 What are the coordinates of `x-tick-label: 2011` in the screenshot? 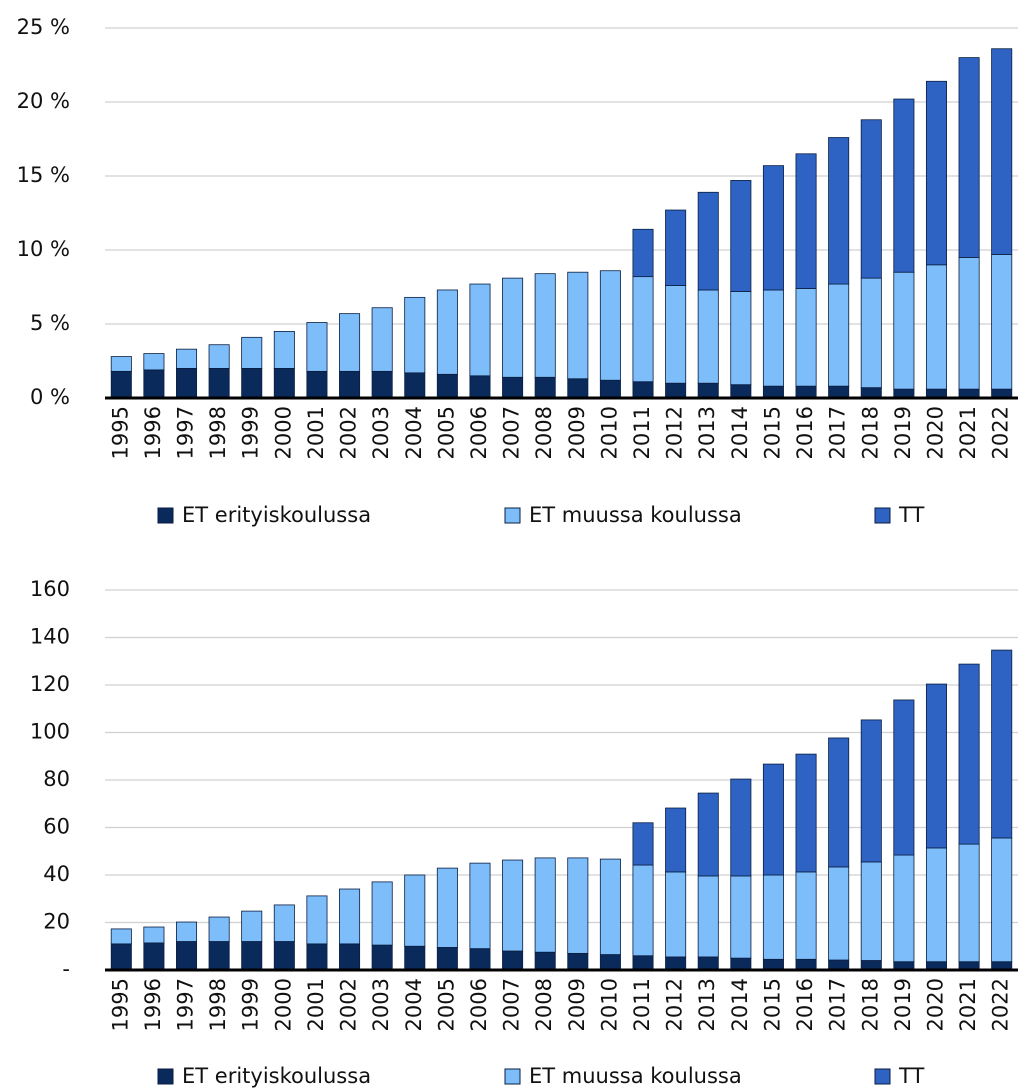 It's located at (642, 1004).